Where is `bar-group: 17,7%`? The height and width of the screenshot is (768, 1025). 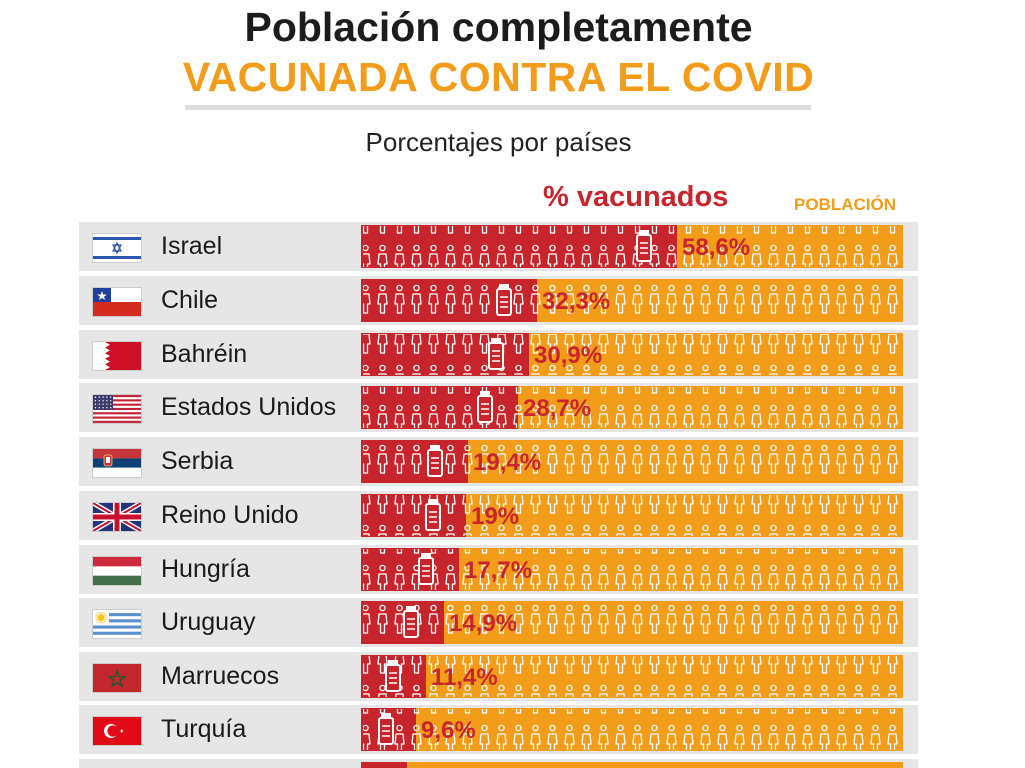 bar-group: 17,7% is located at coordinates (632, 569).